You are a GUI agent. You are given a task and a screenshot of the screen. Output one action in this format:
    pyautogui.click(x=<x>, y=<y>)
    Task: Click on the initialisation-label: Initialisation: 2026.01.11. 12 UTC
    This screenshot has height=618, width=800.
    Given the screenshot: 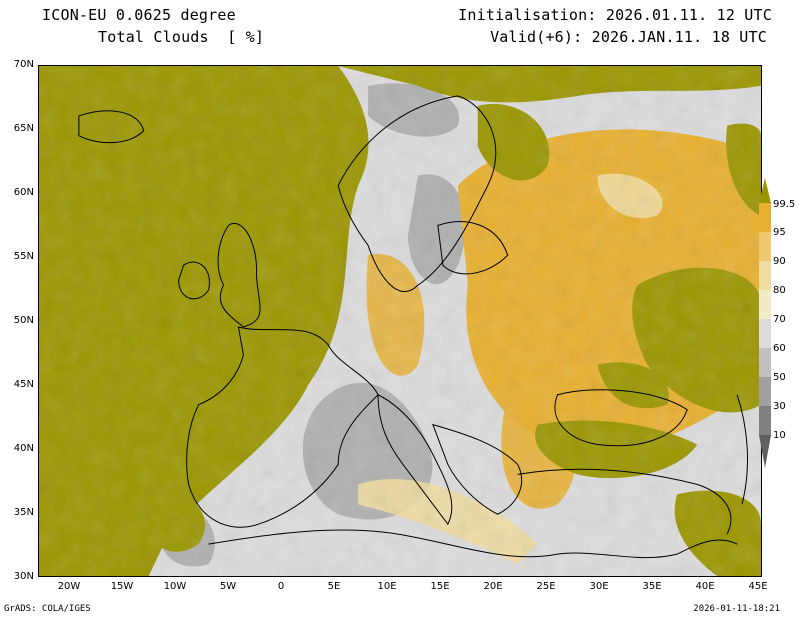 What is the action you would take?
    pyautogui.click(x=615, y=15)
    